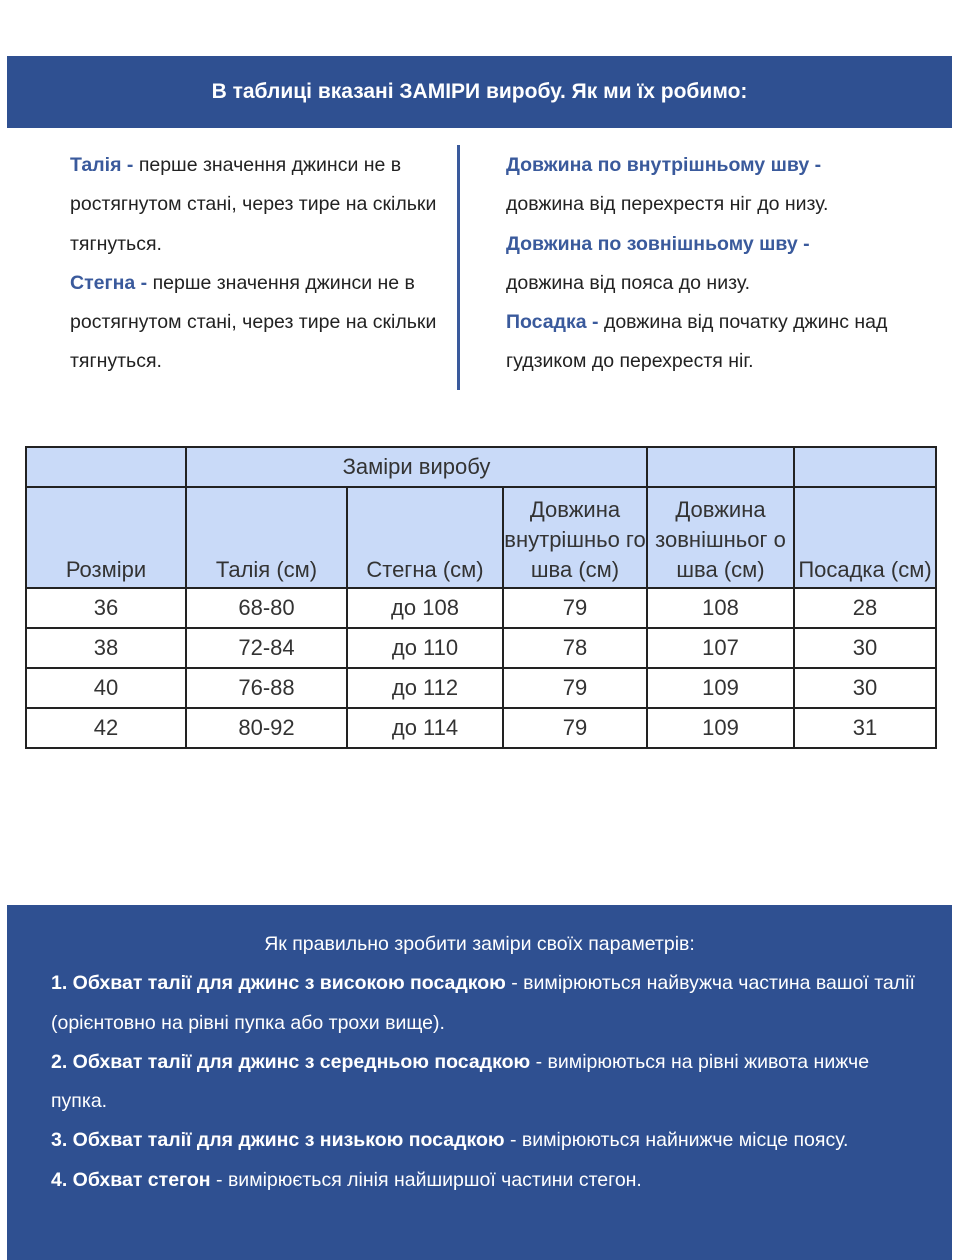 The image size is (960, 1260). Describe the element at coordinates (555, 322) in the screenshot. I see `term: Посадка -` at that location.